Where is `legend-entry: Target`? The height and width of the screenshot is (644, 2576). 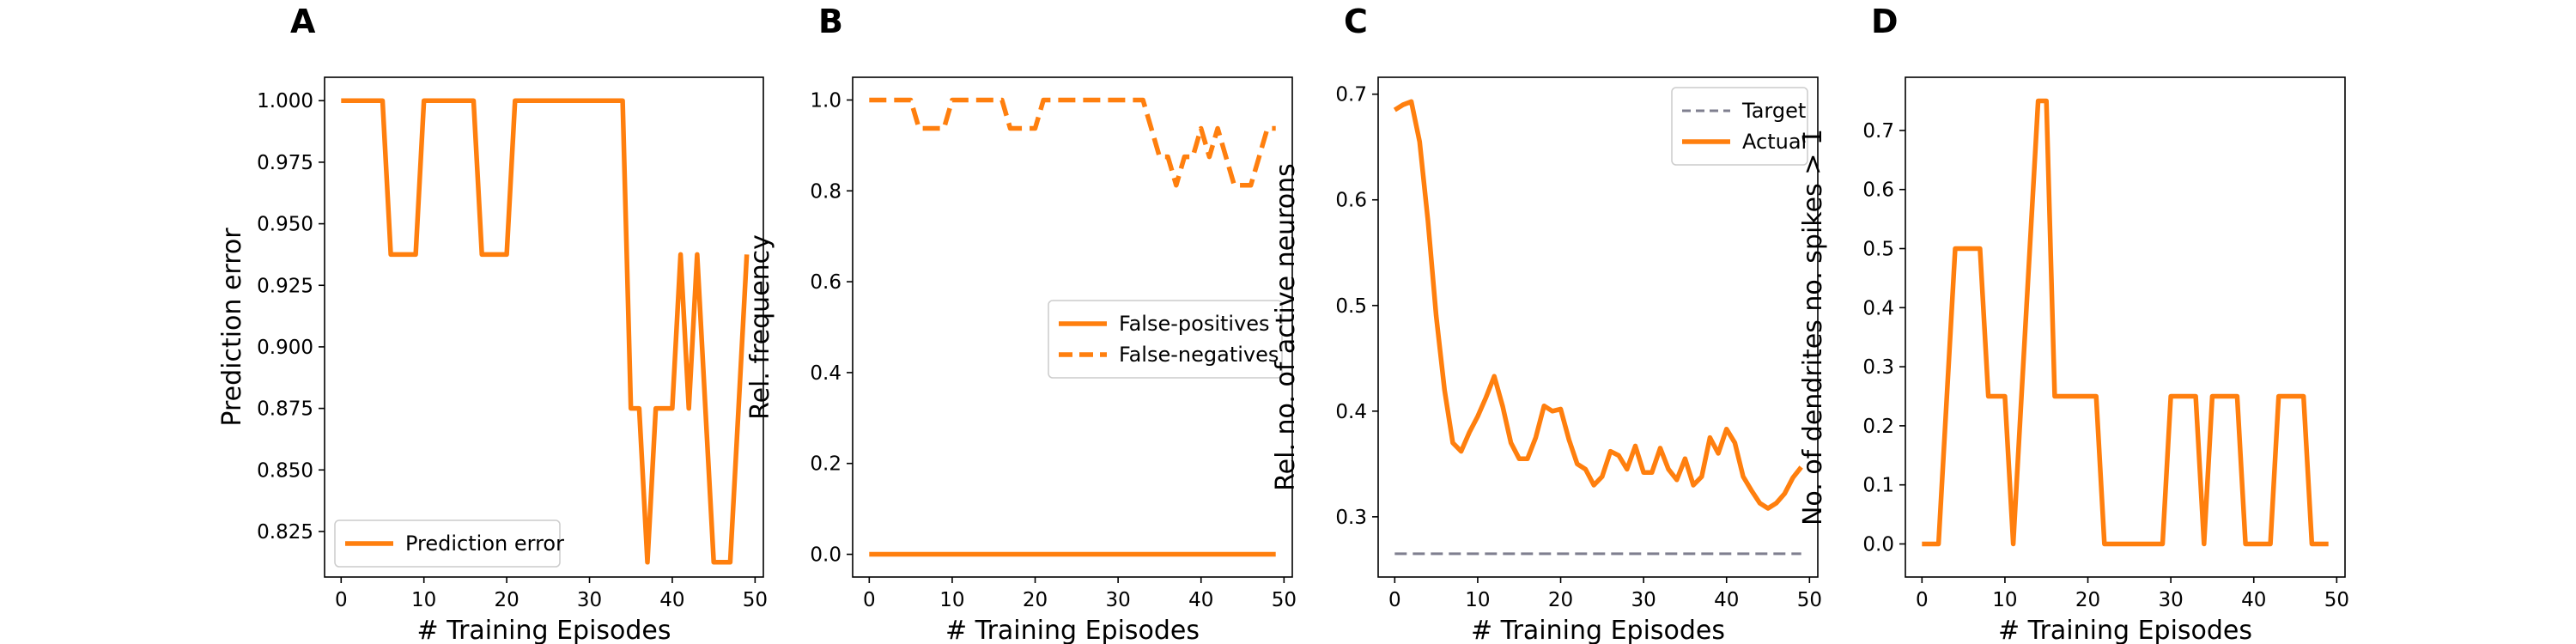 legend-entry: Target is located at coordinates (1773, 111).